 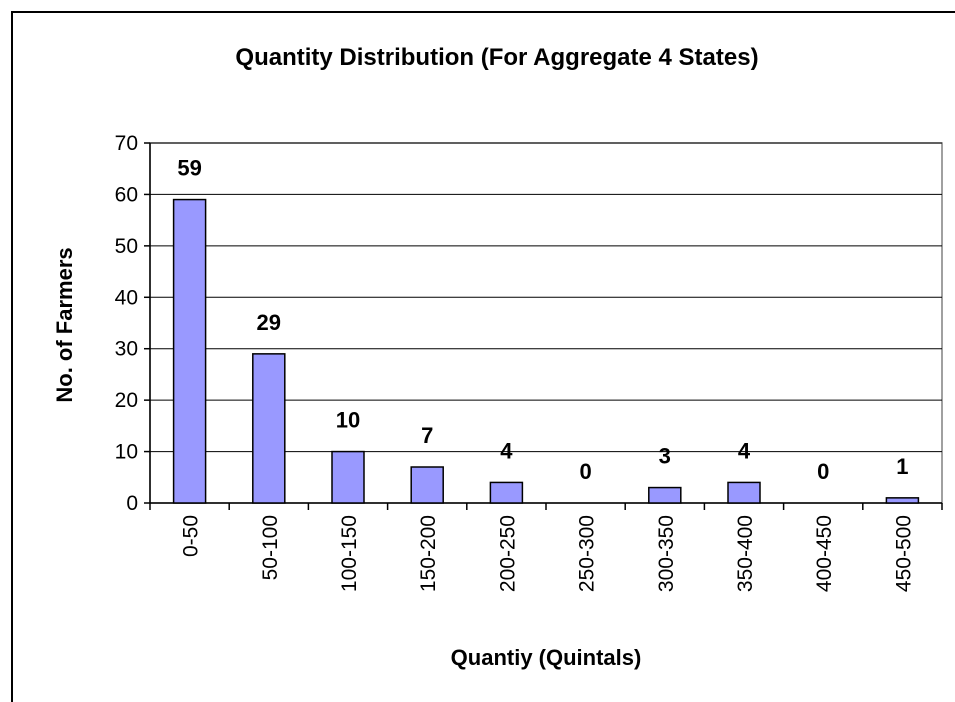 I want to click on x-tick-label: 150-200, so click(x=428, y=553).